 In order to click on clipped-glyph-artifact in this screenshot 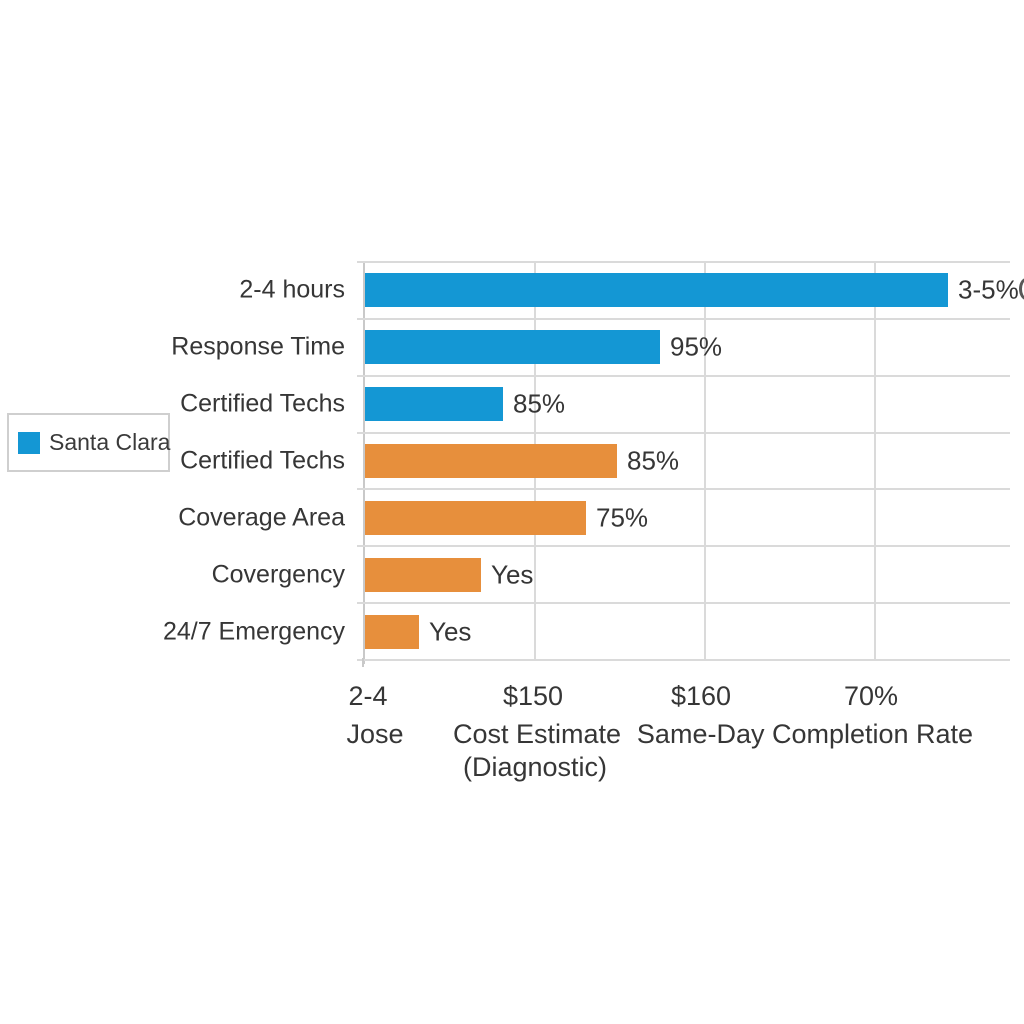, I will do `click(1021, 290)`.